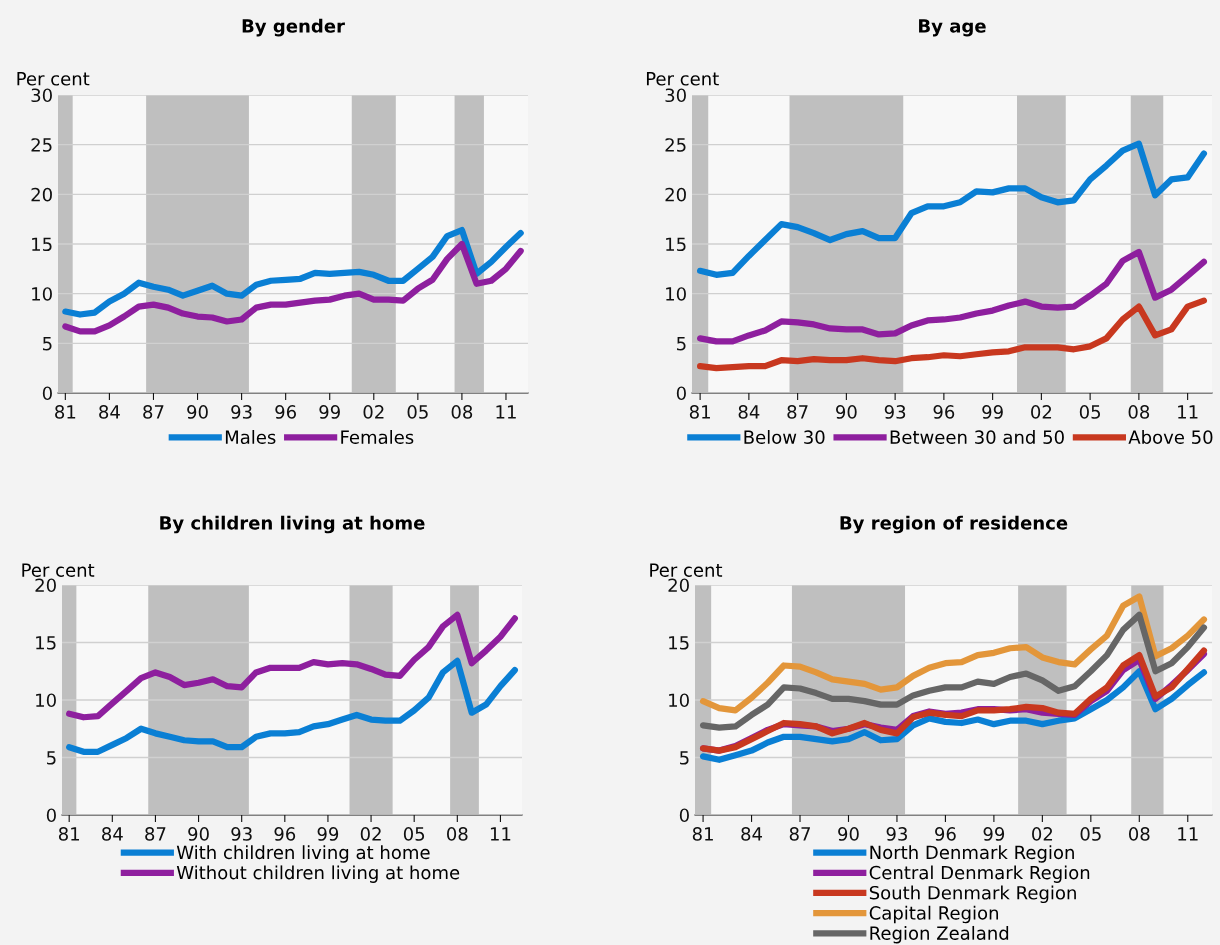 The width and height of the screenshot is (1220, 945). I want to click on legend-label: Central Denmark Region, so click(979, 874).